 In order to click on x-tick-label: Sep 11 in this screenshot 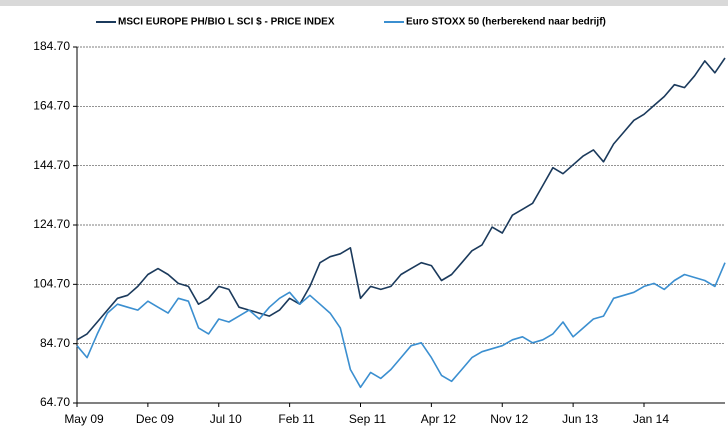, I will do `click(367, 419)`.